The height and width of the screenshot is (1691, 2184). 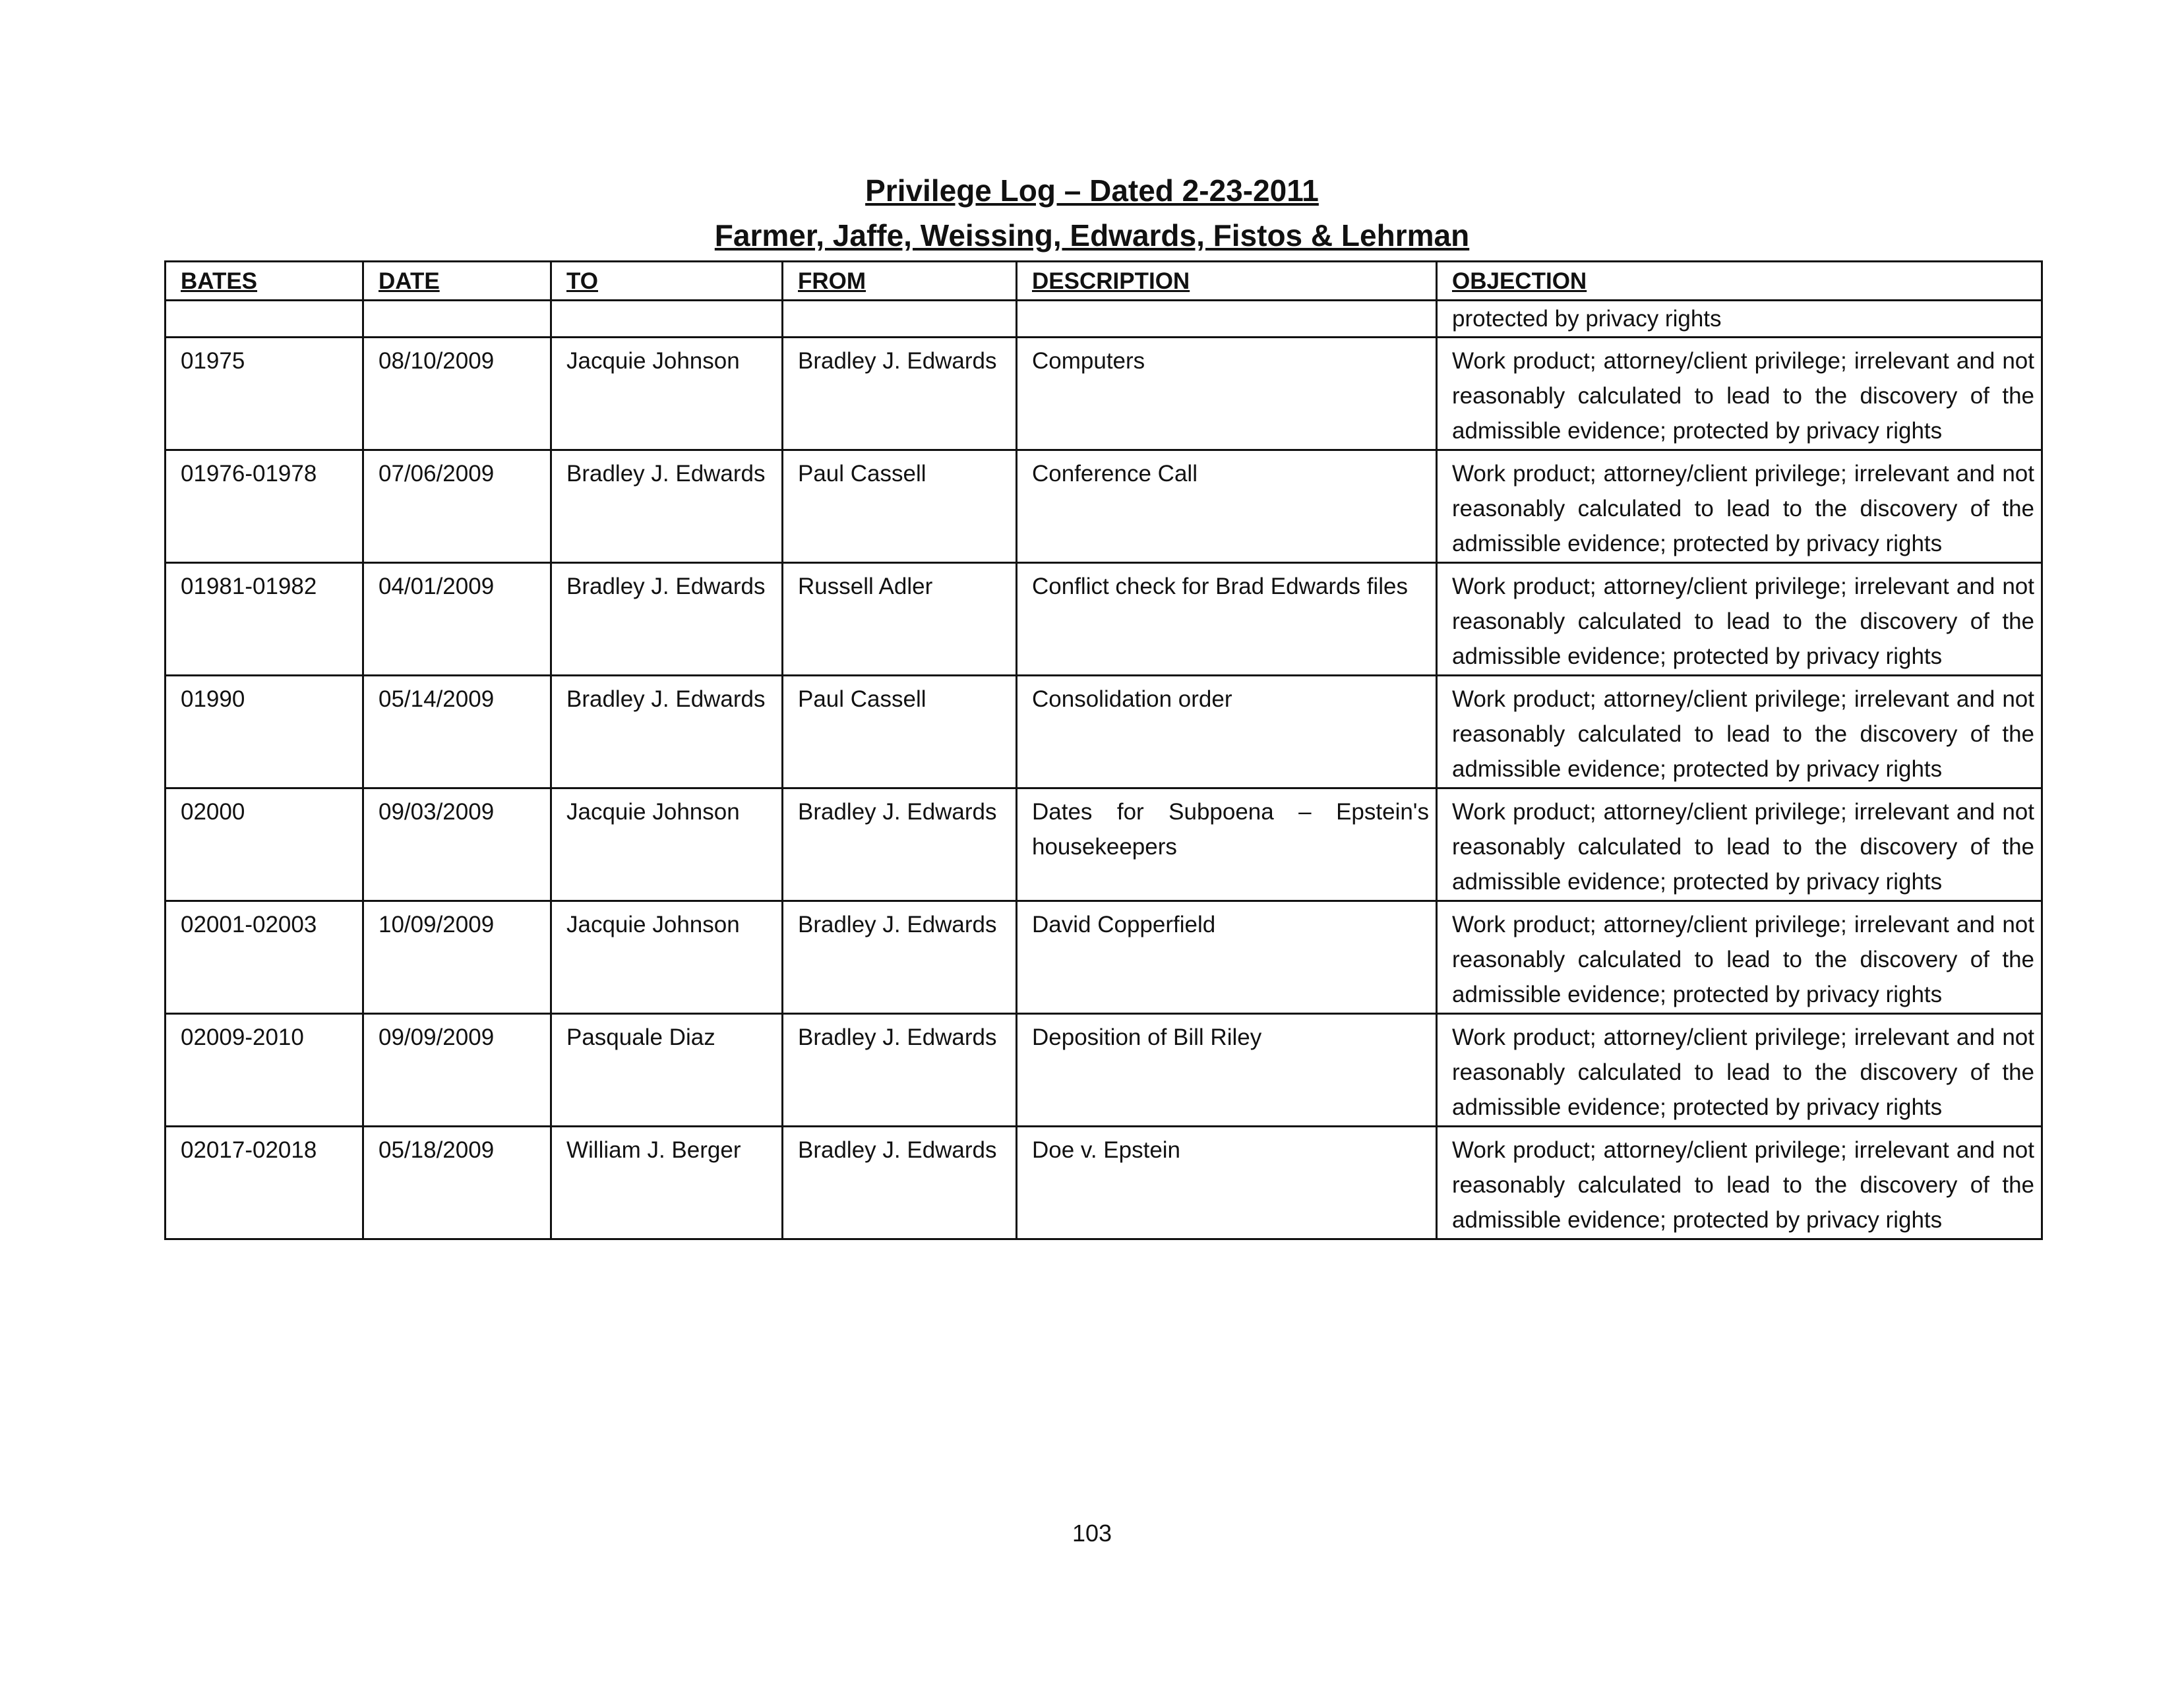 I want to click on cell-date: 07/06/2009, so click(x=457, y=506).